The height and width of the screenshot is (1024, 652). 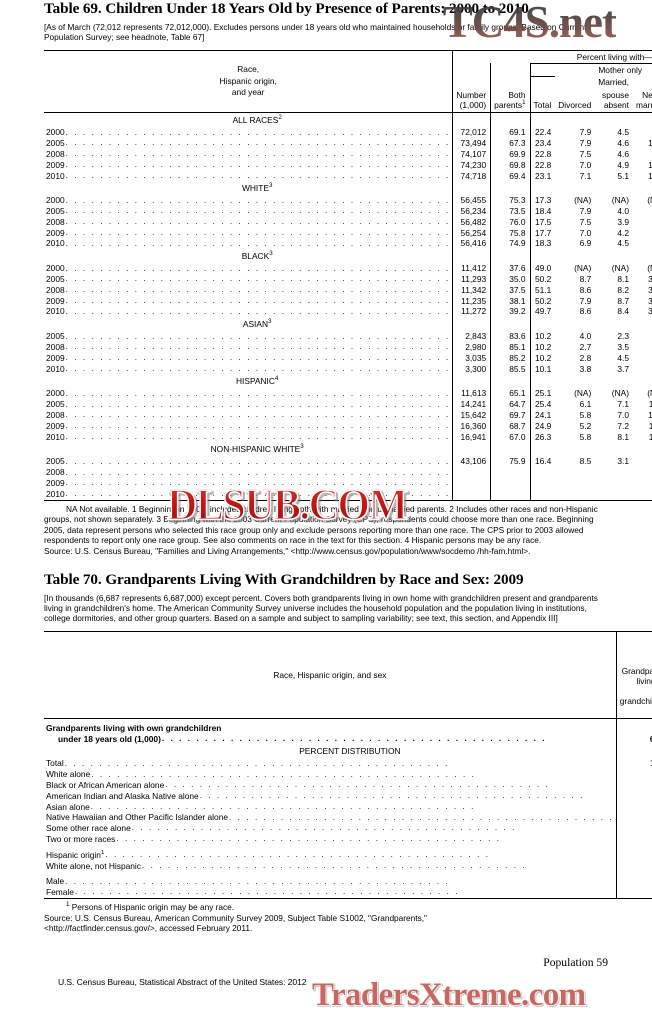 What do you see at coordinates (542, 301) in the screenshot?
I see `data-cell: 50.2` at bounding box center [542, 301].